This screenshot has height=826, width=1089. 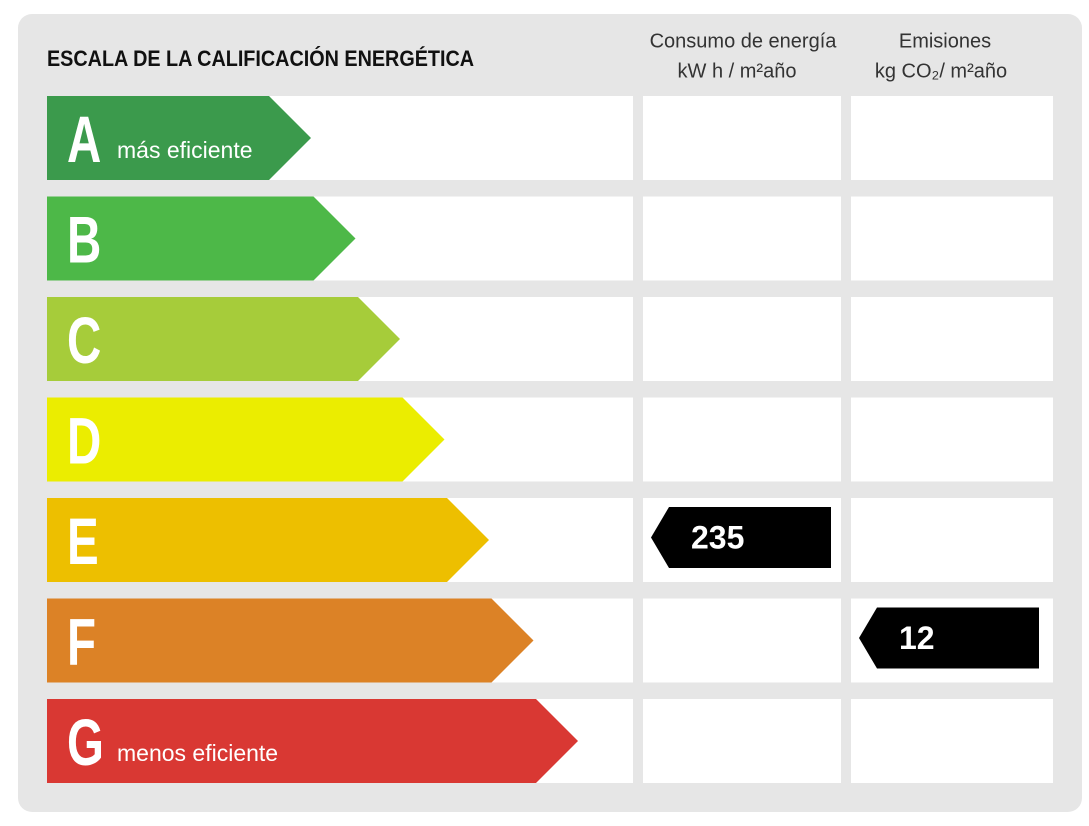 What do you see at coordinates (744, 41) in the screenshot?
I see `consumption-header: Consumo de energía` at bounding box center [744, 41].